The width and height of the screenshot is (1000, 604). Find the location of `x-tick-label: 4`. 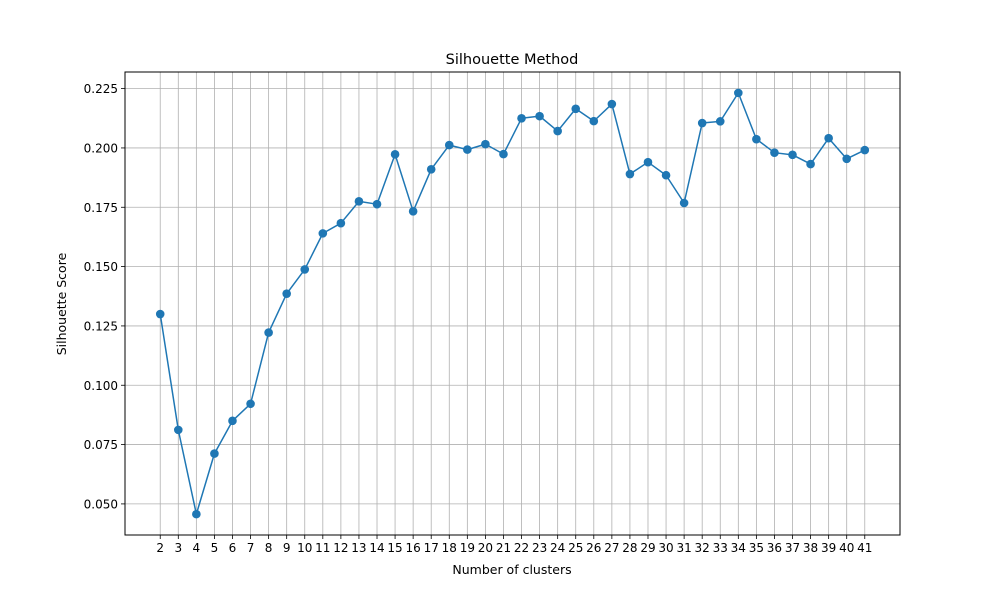

x-tick-label: 4 is located at coordinates (197, 548).